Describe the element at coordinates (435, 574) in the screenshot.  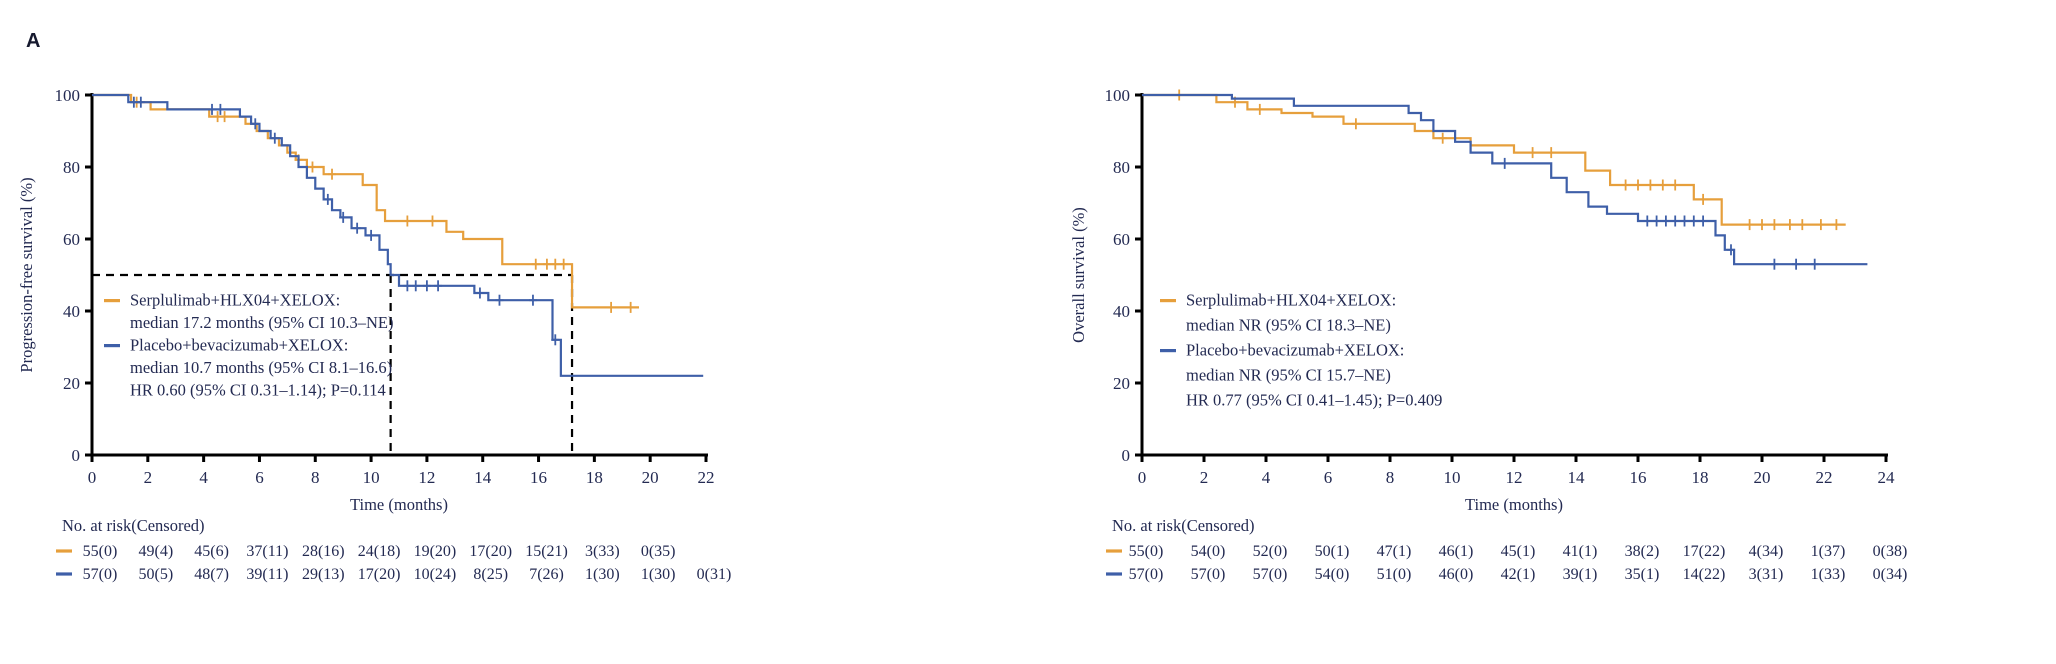
I see `risk-value: 10(24)` at that location.